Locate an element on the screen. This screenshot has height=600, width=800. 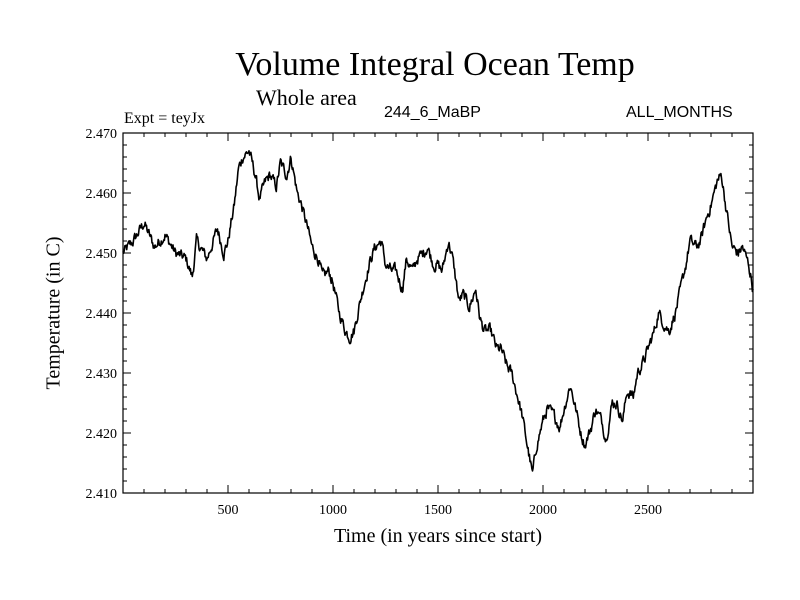
x-axis-label: Time (in years since start) is located at coordinates (438, 536).